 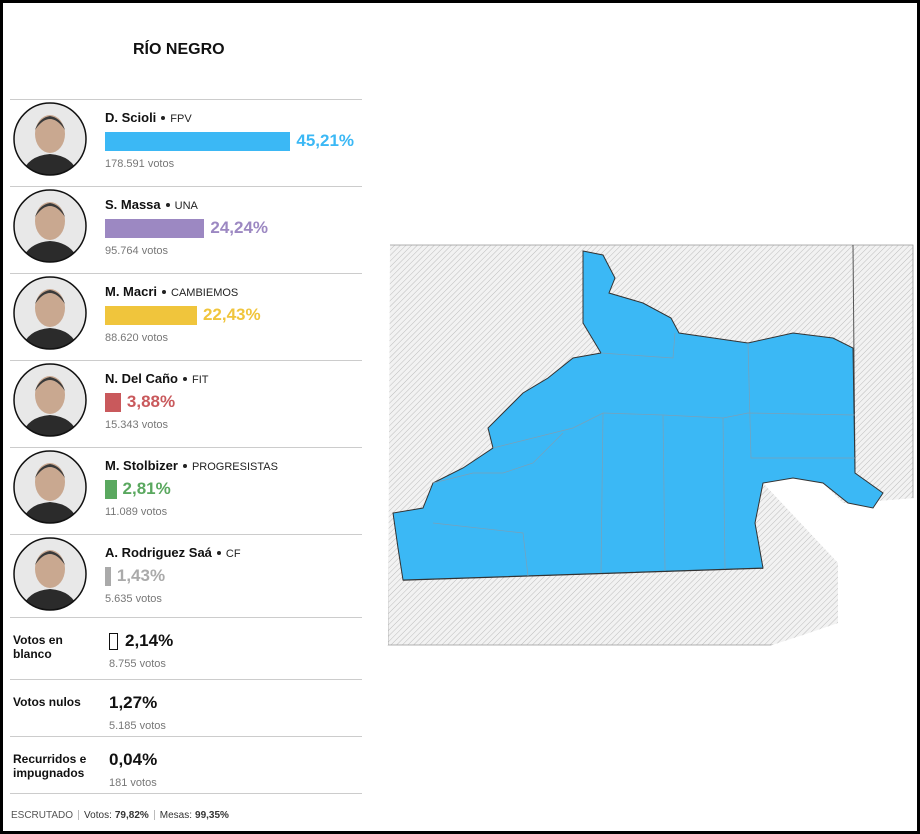 What do you see at coordinates (133, 783) in the screenshot?
I see `votes: 181 votos` at bounding box center [133, 783].